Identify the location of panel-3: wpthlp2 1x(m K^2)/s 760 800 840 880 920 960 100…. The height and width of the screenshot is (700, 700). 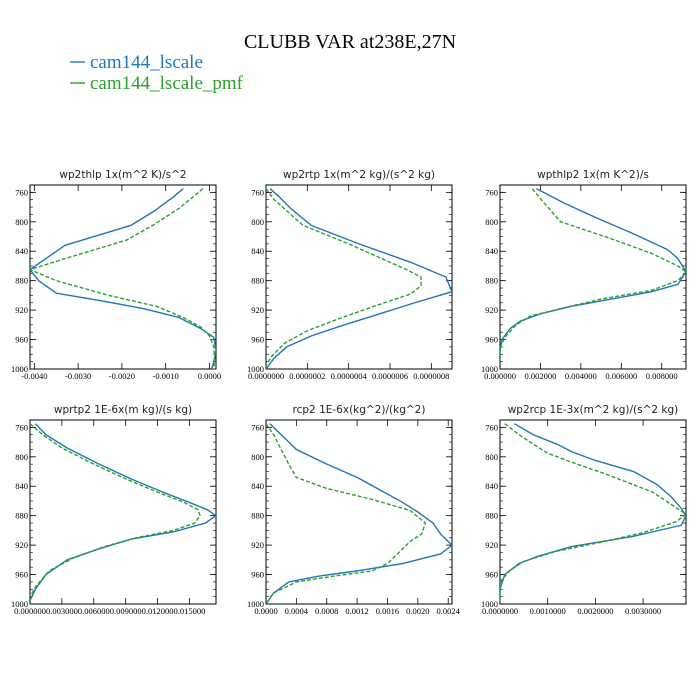
(584, 275).